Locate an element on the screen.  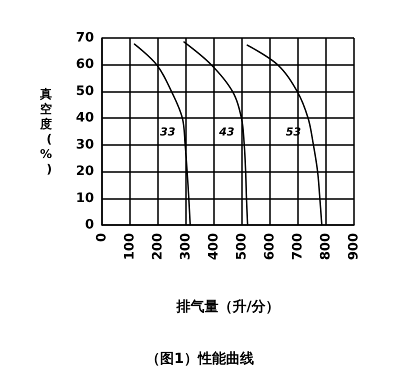
x-tick-label: 500 is located at coordinates (242, 246).